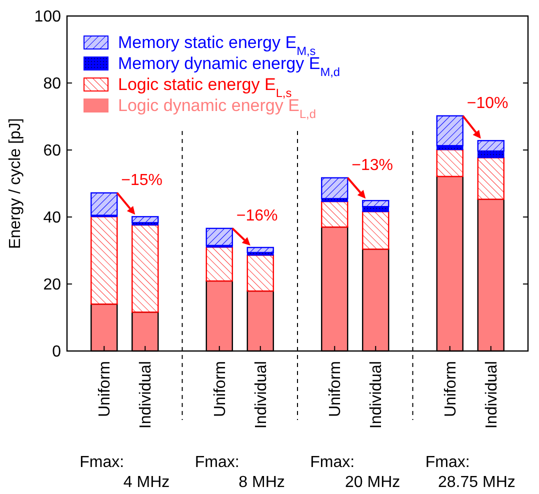  I want to click on text: Fmax: 8 MHz, so click(239, 472).